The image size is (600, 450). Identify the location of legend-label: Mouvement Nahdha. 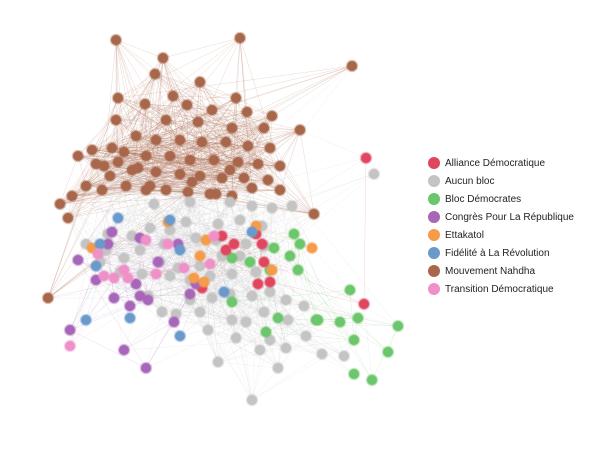
(490, 271).